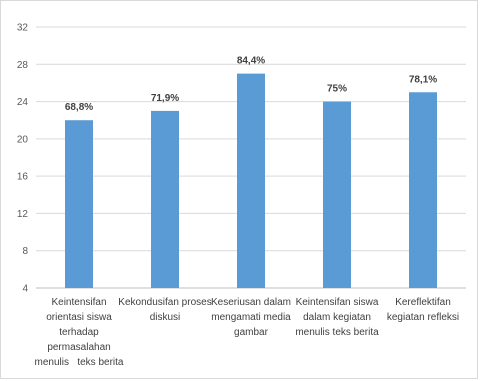  I want to click on category-label: Kereflektifan, so click(423, 302).